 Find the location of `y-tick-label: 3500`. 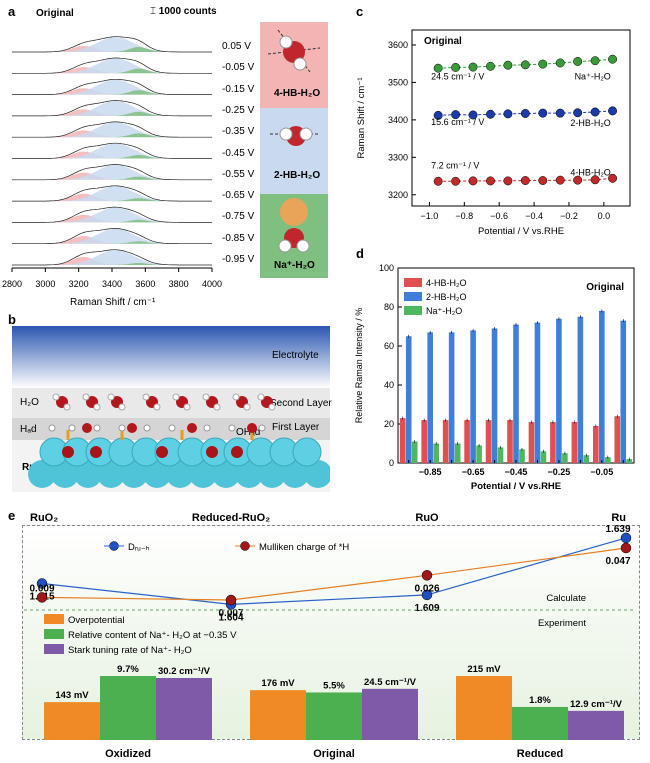

y-tick-label: 3500 is located at coordinates (398, 82).